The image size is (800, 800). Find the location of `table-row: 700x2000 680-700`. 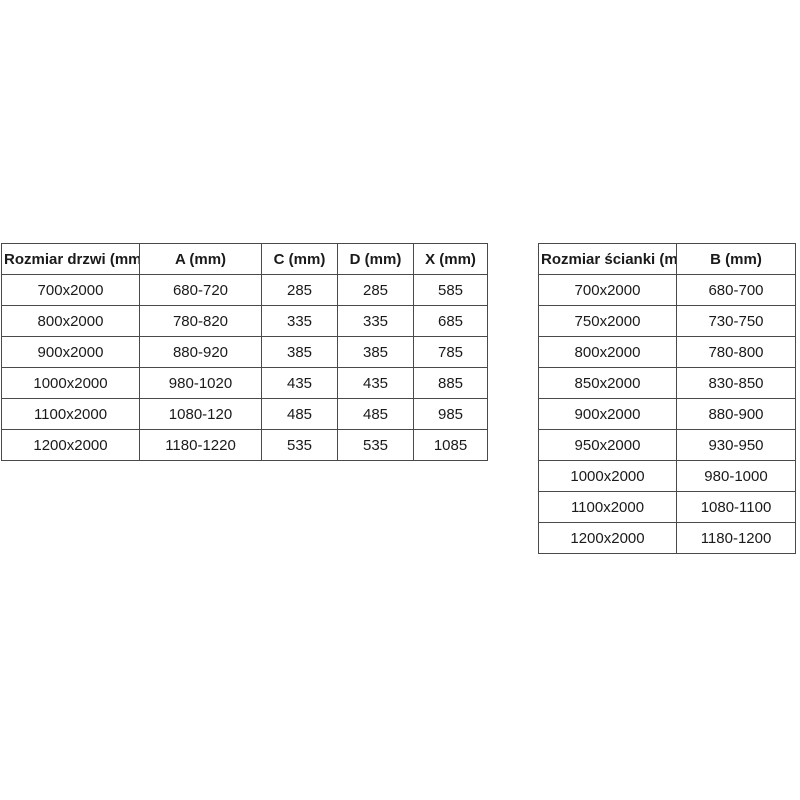

table-row: 700x2000 680-700 is located at coordinates (667, 290).